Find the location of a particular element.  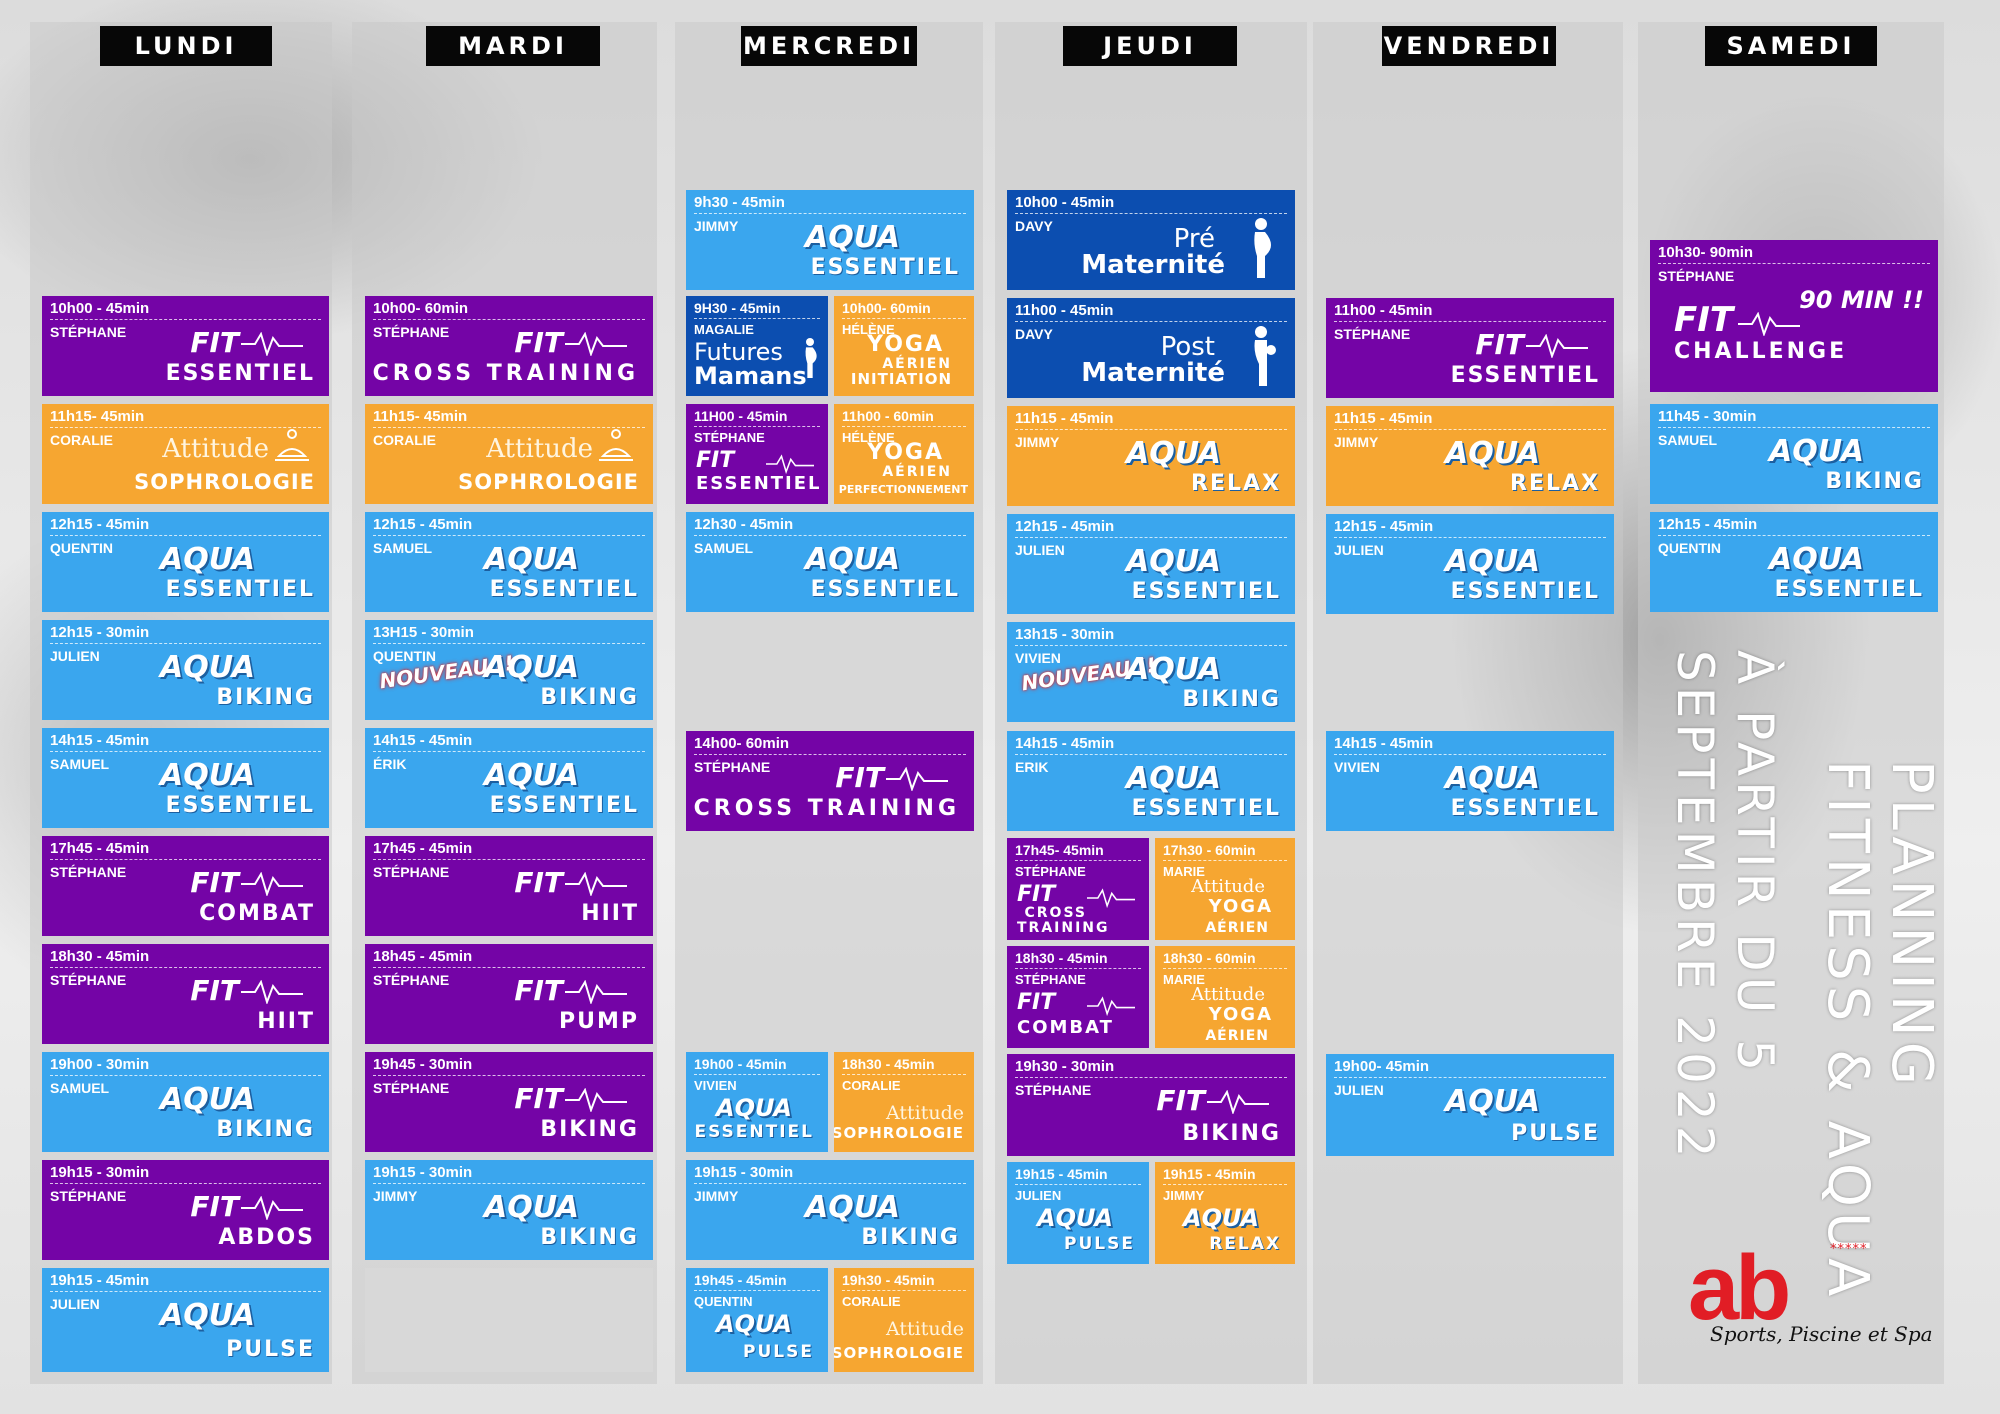

class-card-mardi-fit-pump: 18h45 - 45min STÉPHANE FIT PUMP is located at coordinates (509, 994).